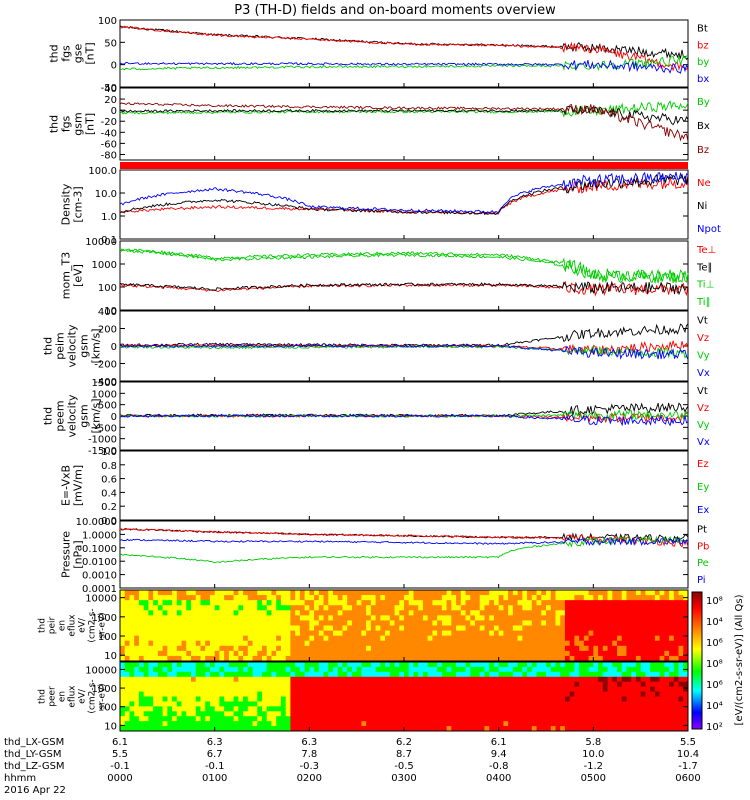 Image resolution: width=750 pixels, height=800 pixels. What do you see at coordinates (110, 100) in the screenshot?
I see `y-tick-label: 20` at bounding box center [110, 100].